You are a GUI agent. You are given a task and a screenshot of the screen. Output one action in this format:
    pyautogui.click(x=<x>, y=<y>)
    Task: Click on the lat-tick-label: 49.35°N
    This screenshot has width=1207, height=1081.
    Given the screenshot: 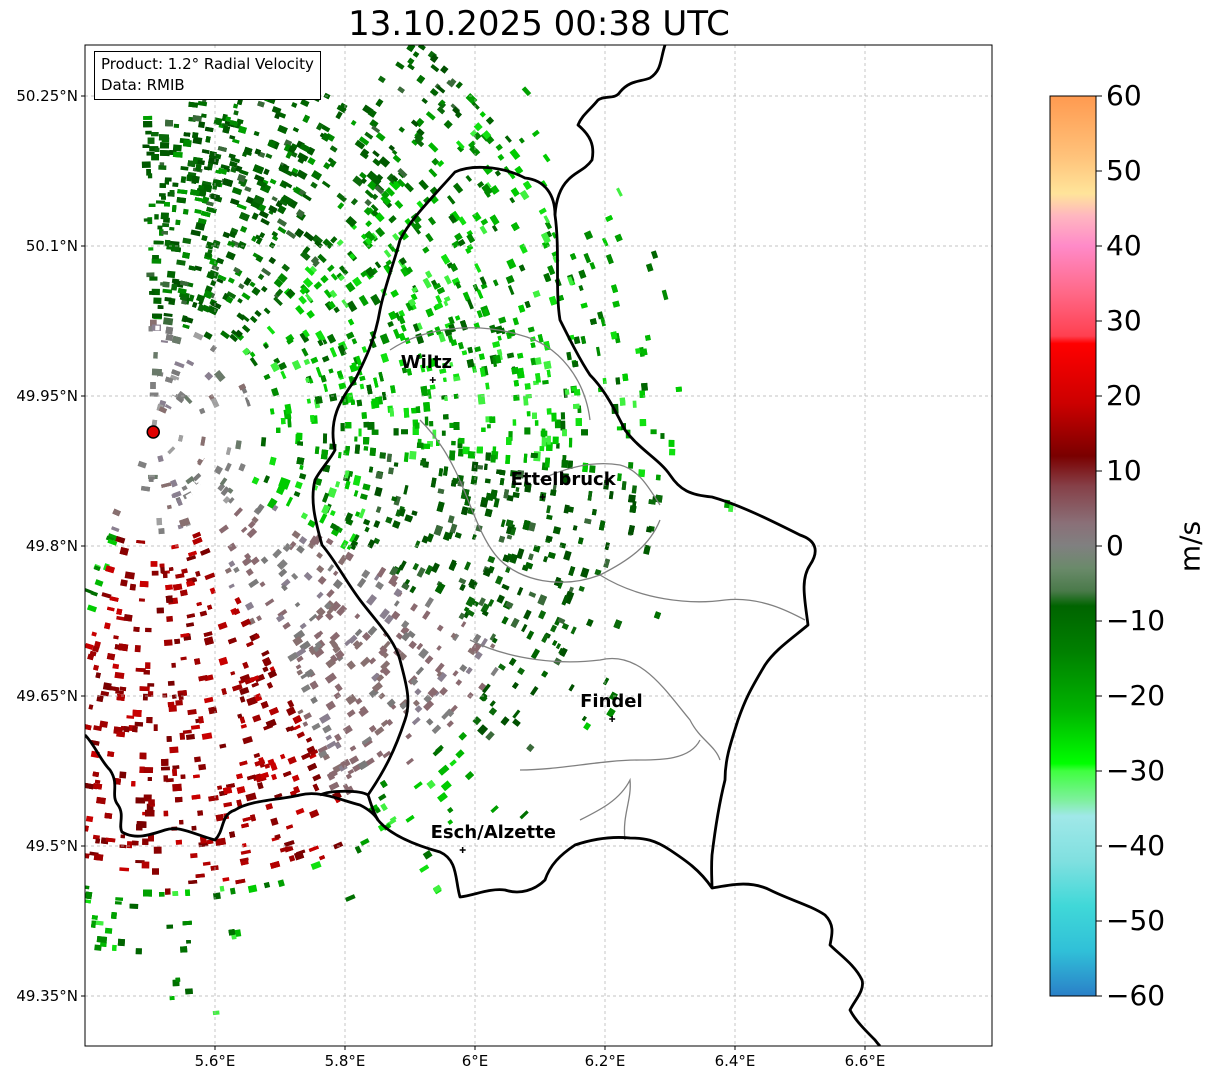 What is the action you would take?
    pyautogui.click(x=47, y=996)
    